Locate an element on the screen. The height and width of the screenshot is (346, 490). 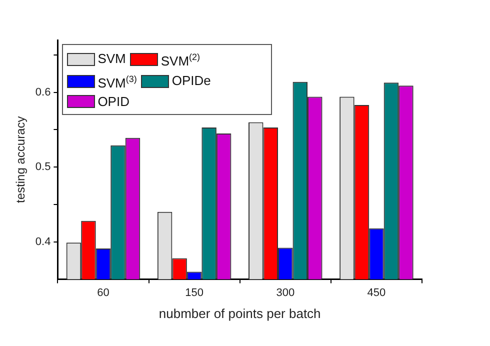
y-tick-label: 0.6 is located at coordinates (43, 92).